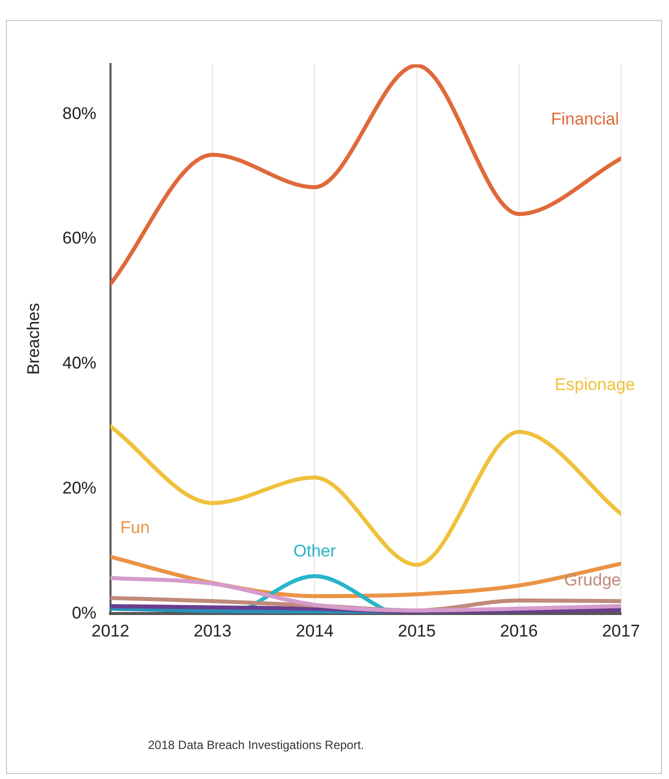 The width and height of the screenshot is (669, 779). Describe the element at coordinates (519, 630) in the screenshot. I see `x-tick-label: 2016` at that location.